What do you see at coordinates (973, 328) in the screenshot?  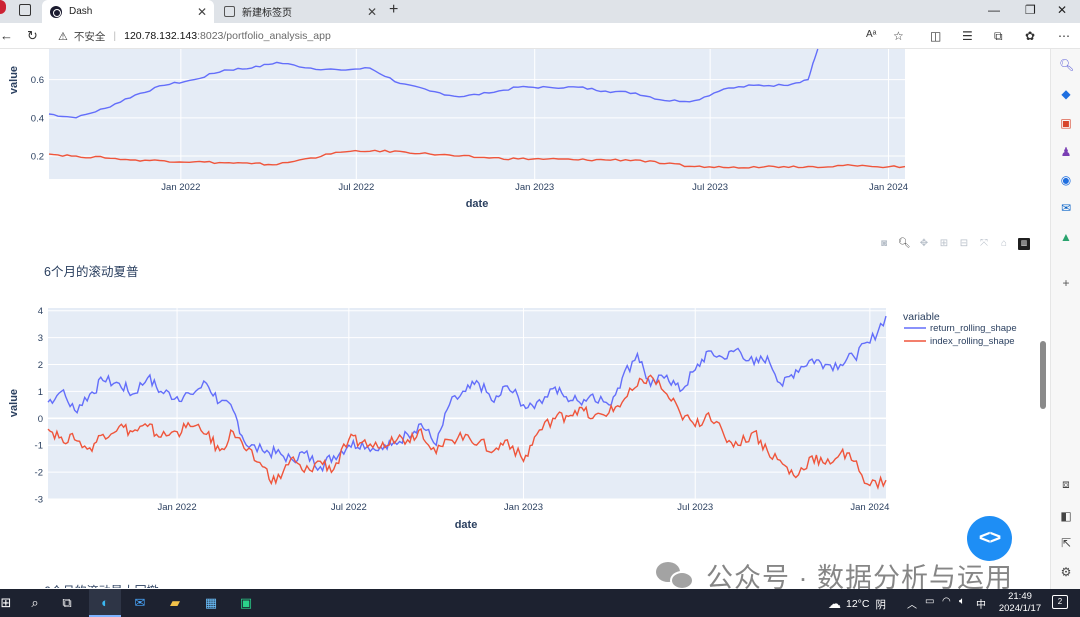 I see `legend-entry-label: return_rolling_shape` at bounding box center [973, 328].